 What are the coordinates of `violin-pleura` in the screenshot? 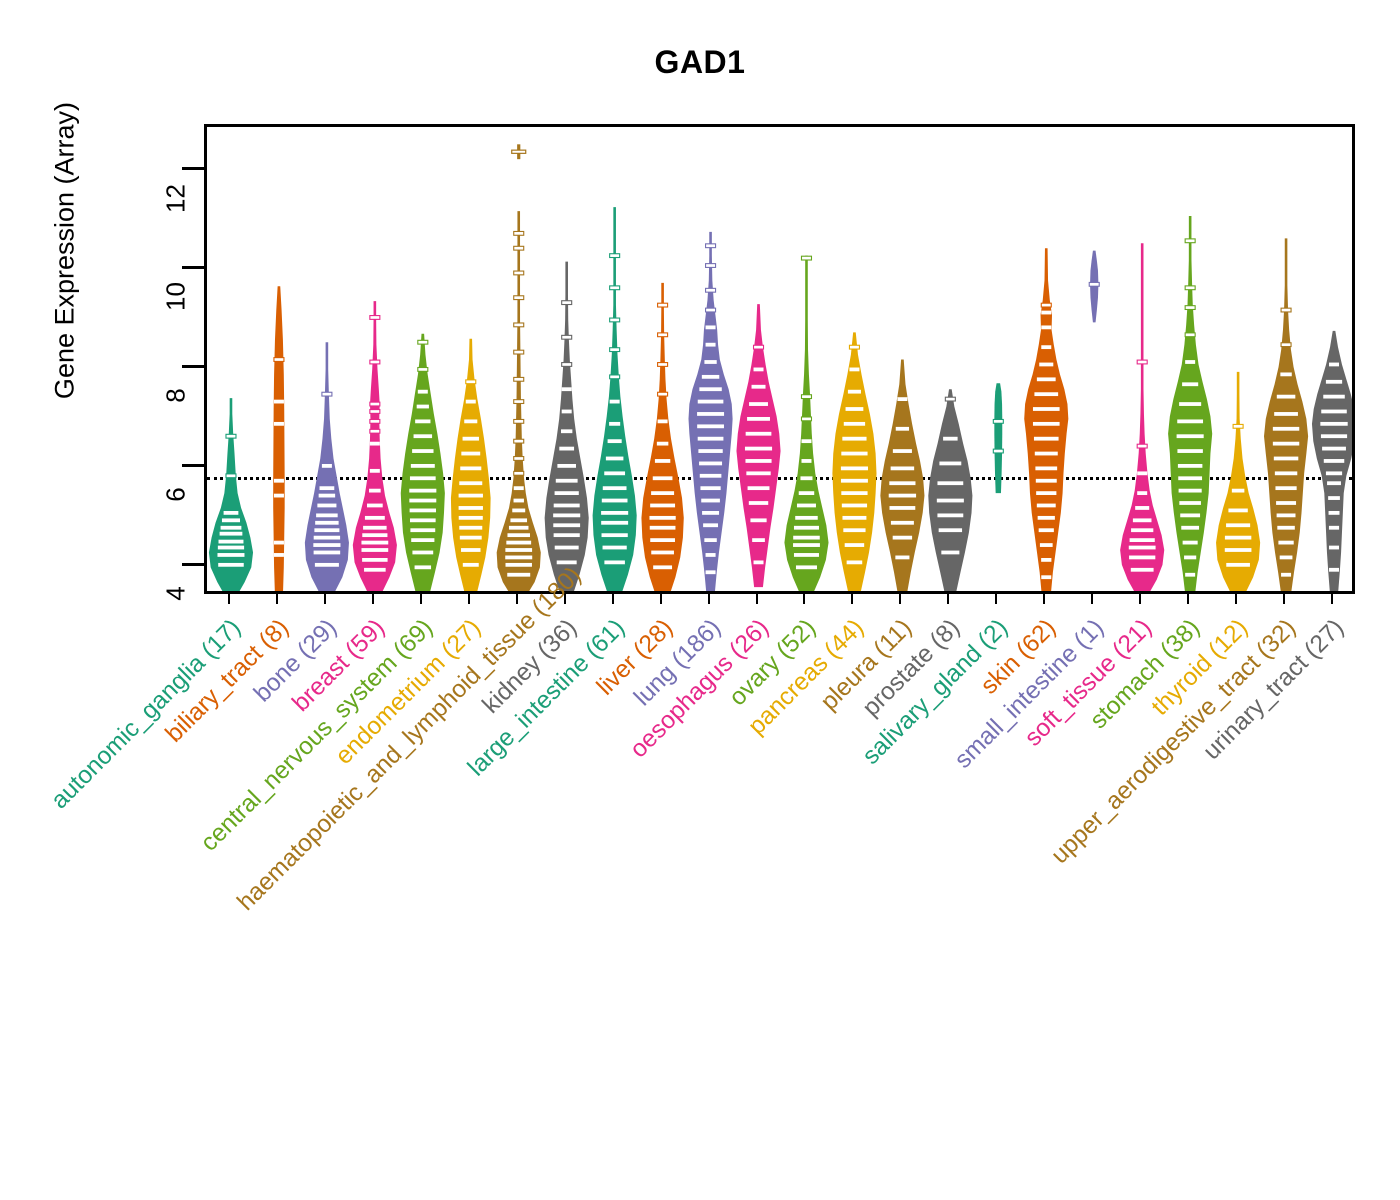 It's located at (902, 475).